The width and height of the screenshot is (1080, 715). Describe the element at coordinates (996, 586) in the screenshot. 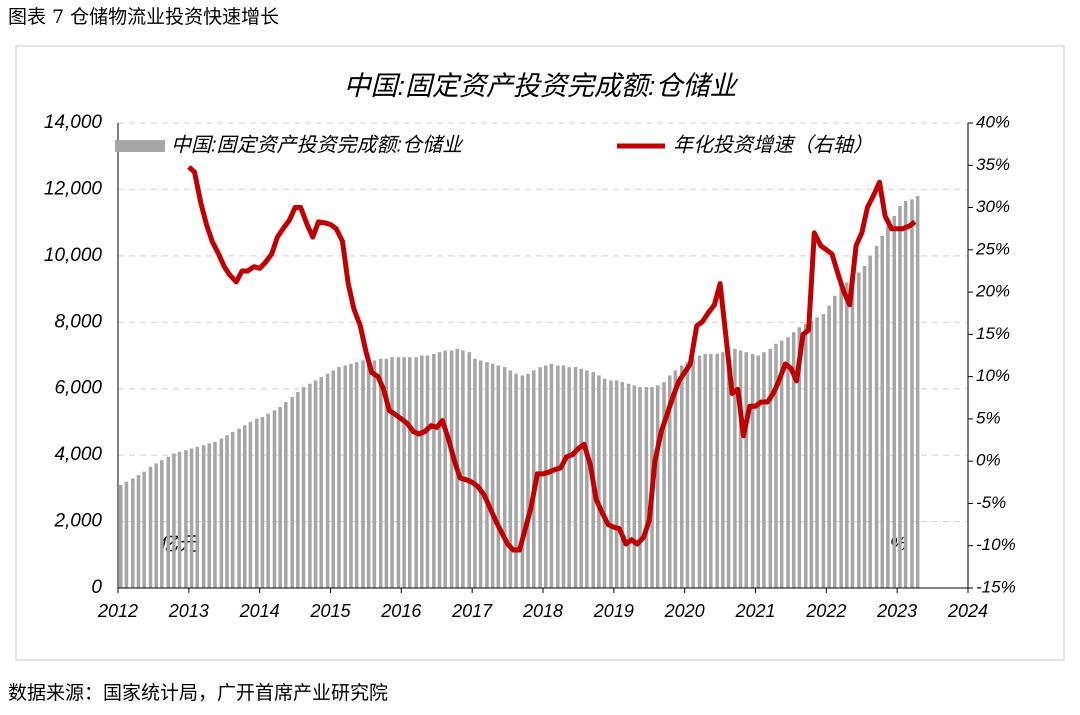

I see `y2-tick-label: -15%` at that location.